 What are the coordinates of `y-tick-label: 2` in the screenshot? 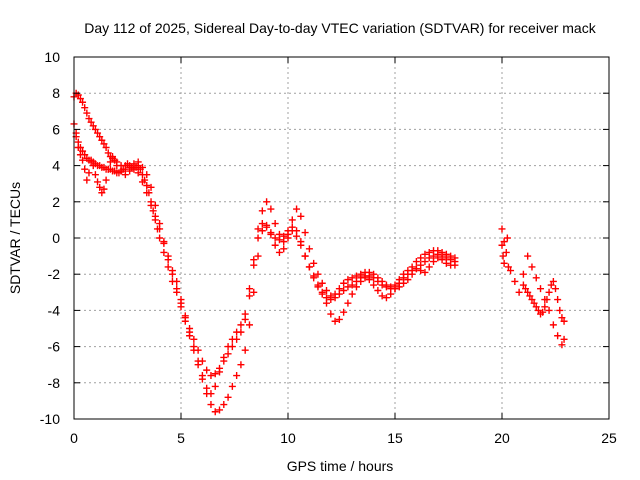 It's located at (56, 202).